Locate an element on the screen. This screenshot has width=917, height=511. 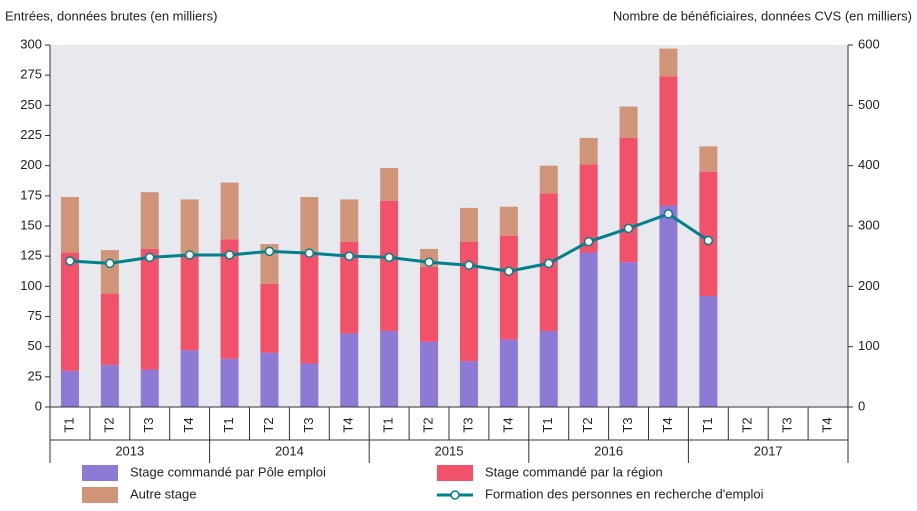
y-tick-label: 175 is located at coordinates (31, 194).